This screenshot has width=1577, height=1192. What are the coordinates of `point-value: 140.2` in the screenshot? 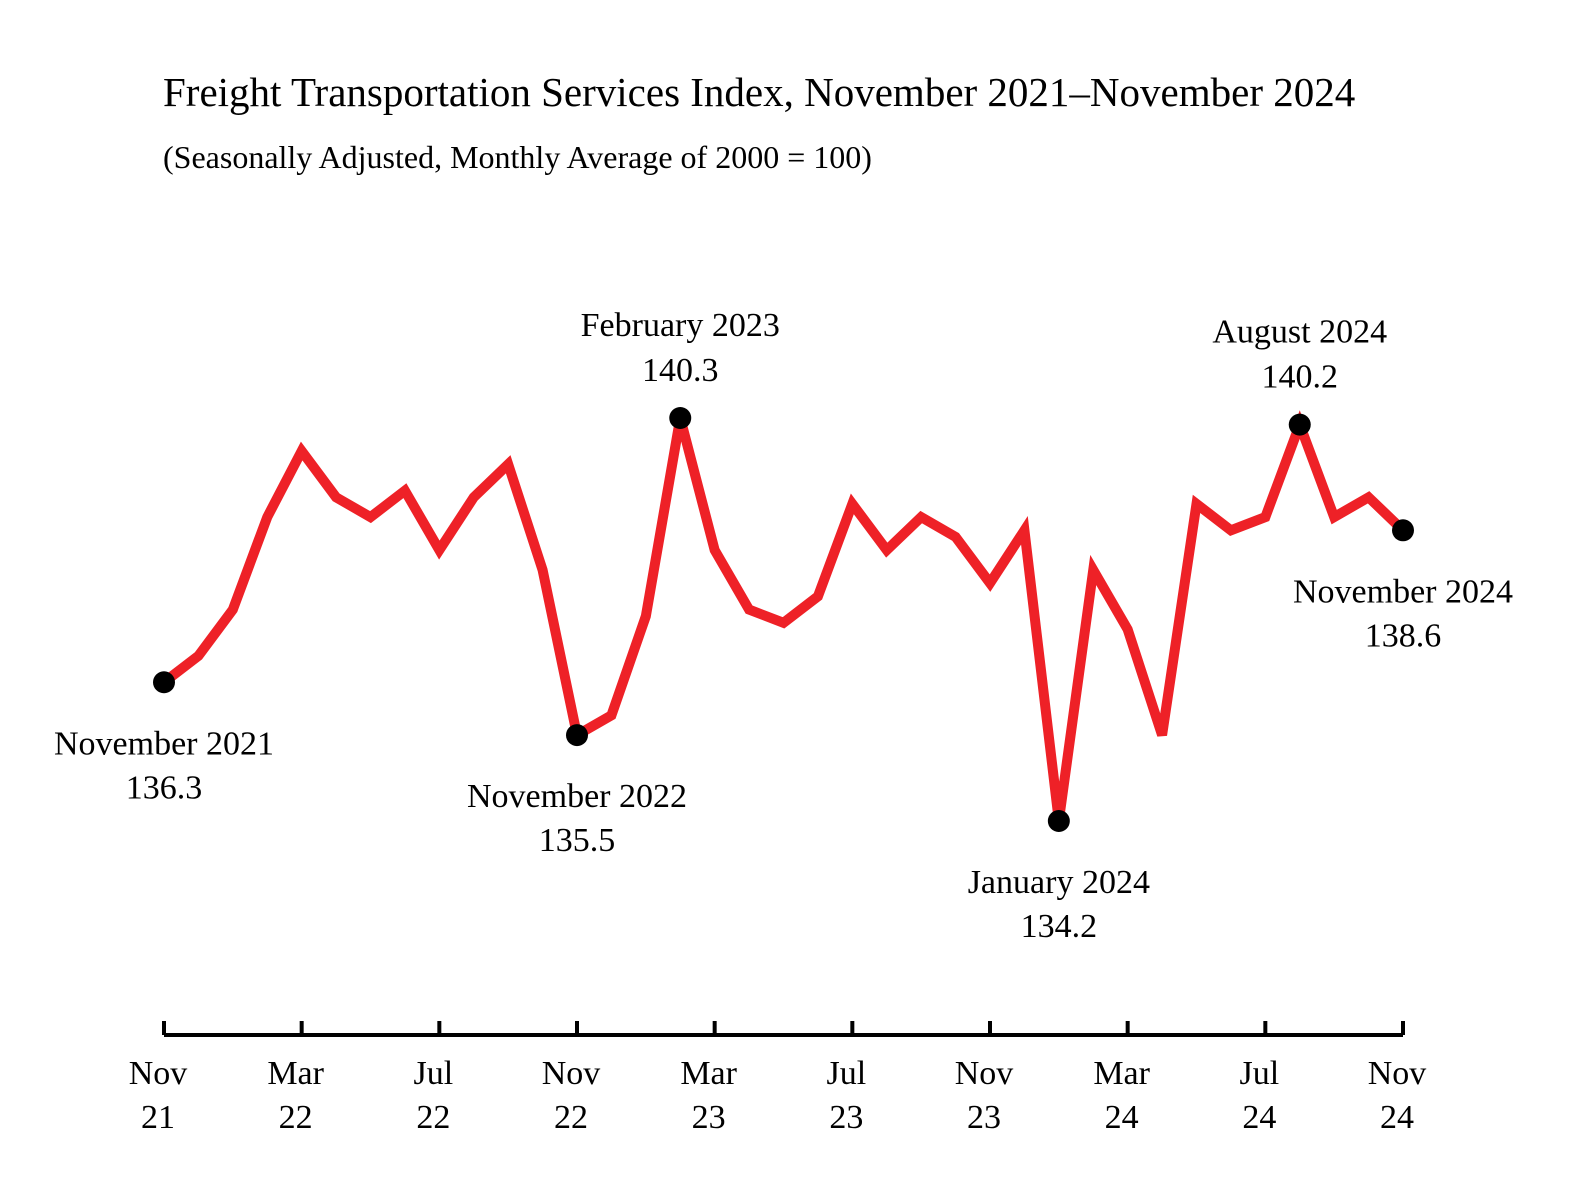 It's located at (1300, 377).